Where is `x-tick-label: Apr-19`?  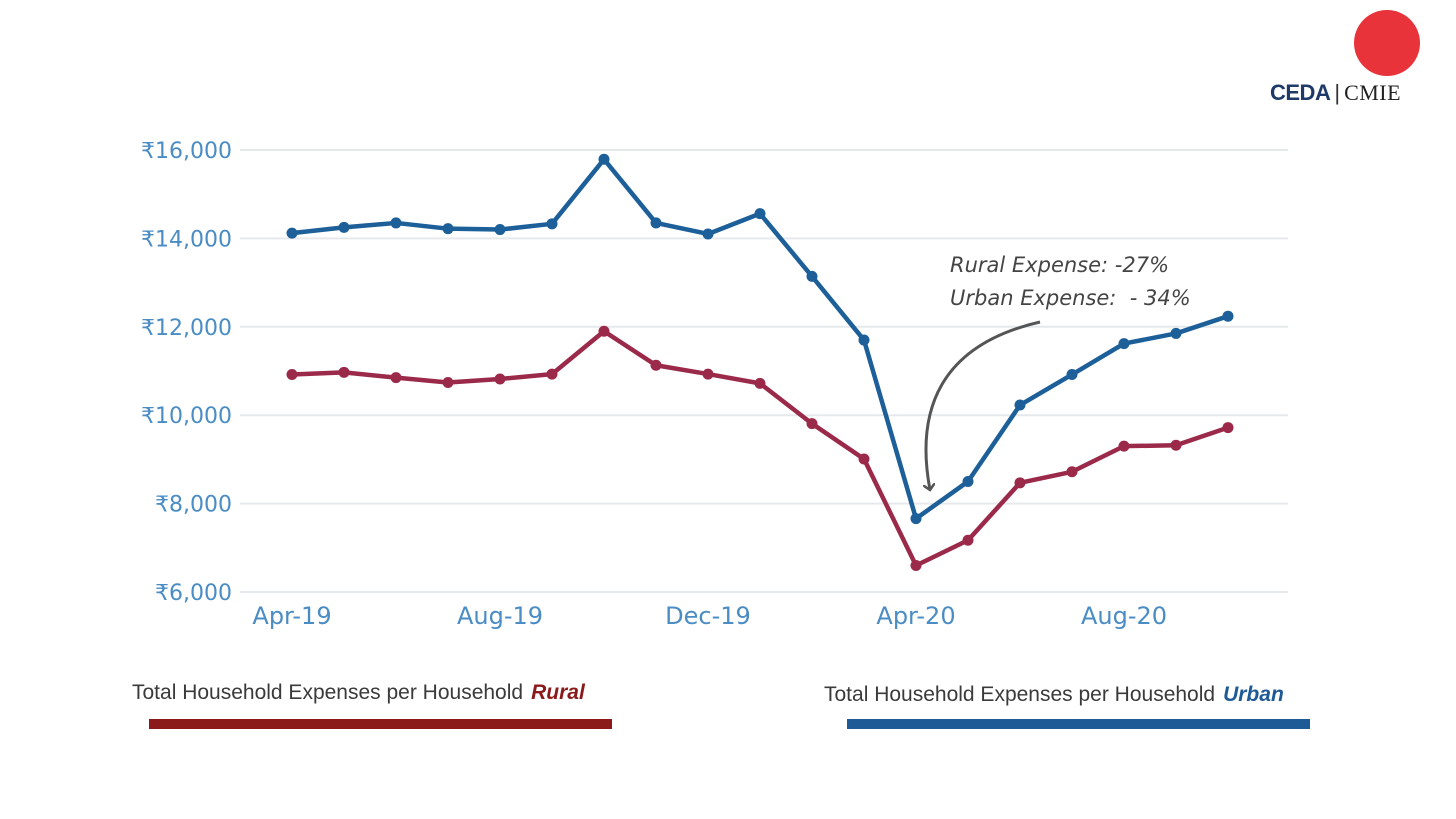
x-tick-label: Apr-19 is located at coordinates (291, 616).